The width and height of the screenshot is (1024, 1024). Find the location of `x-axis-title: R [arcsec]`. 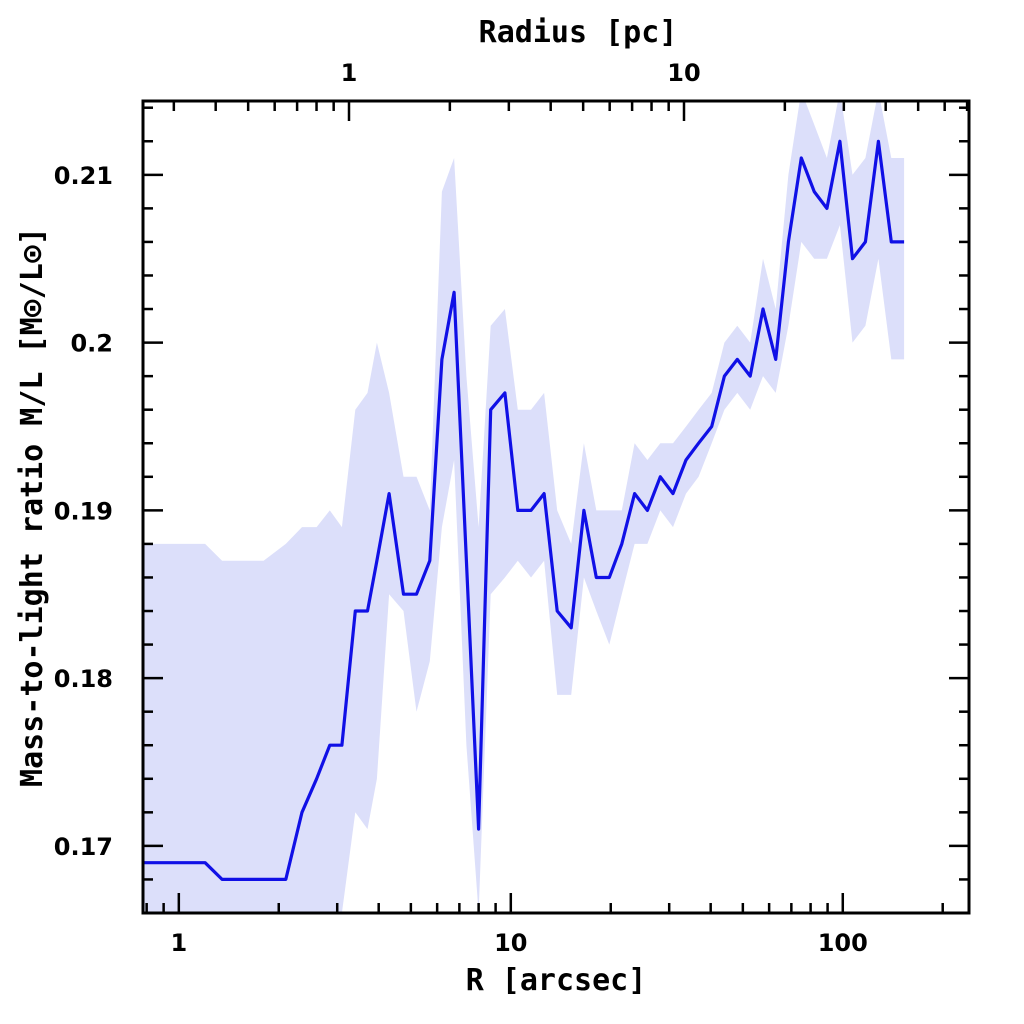

x-axis-title: R [arcsec] is located at coordinates (556, 980).